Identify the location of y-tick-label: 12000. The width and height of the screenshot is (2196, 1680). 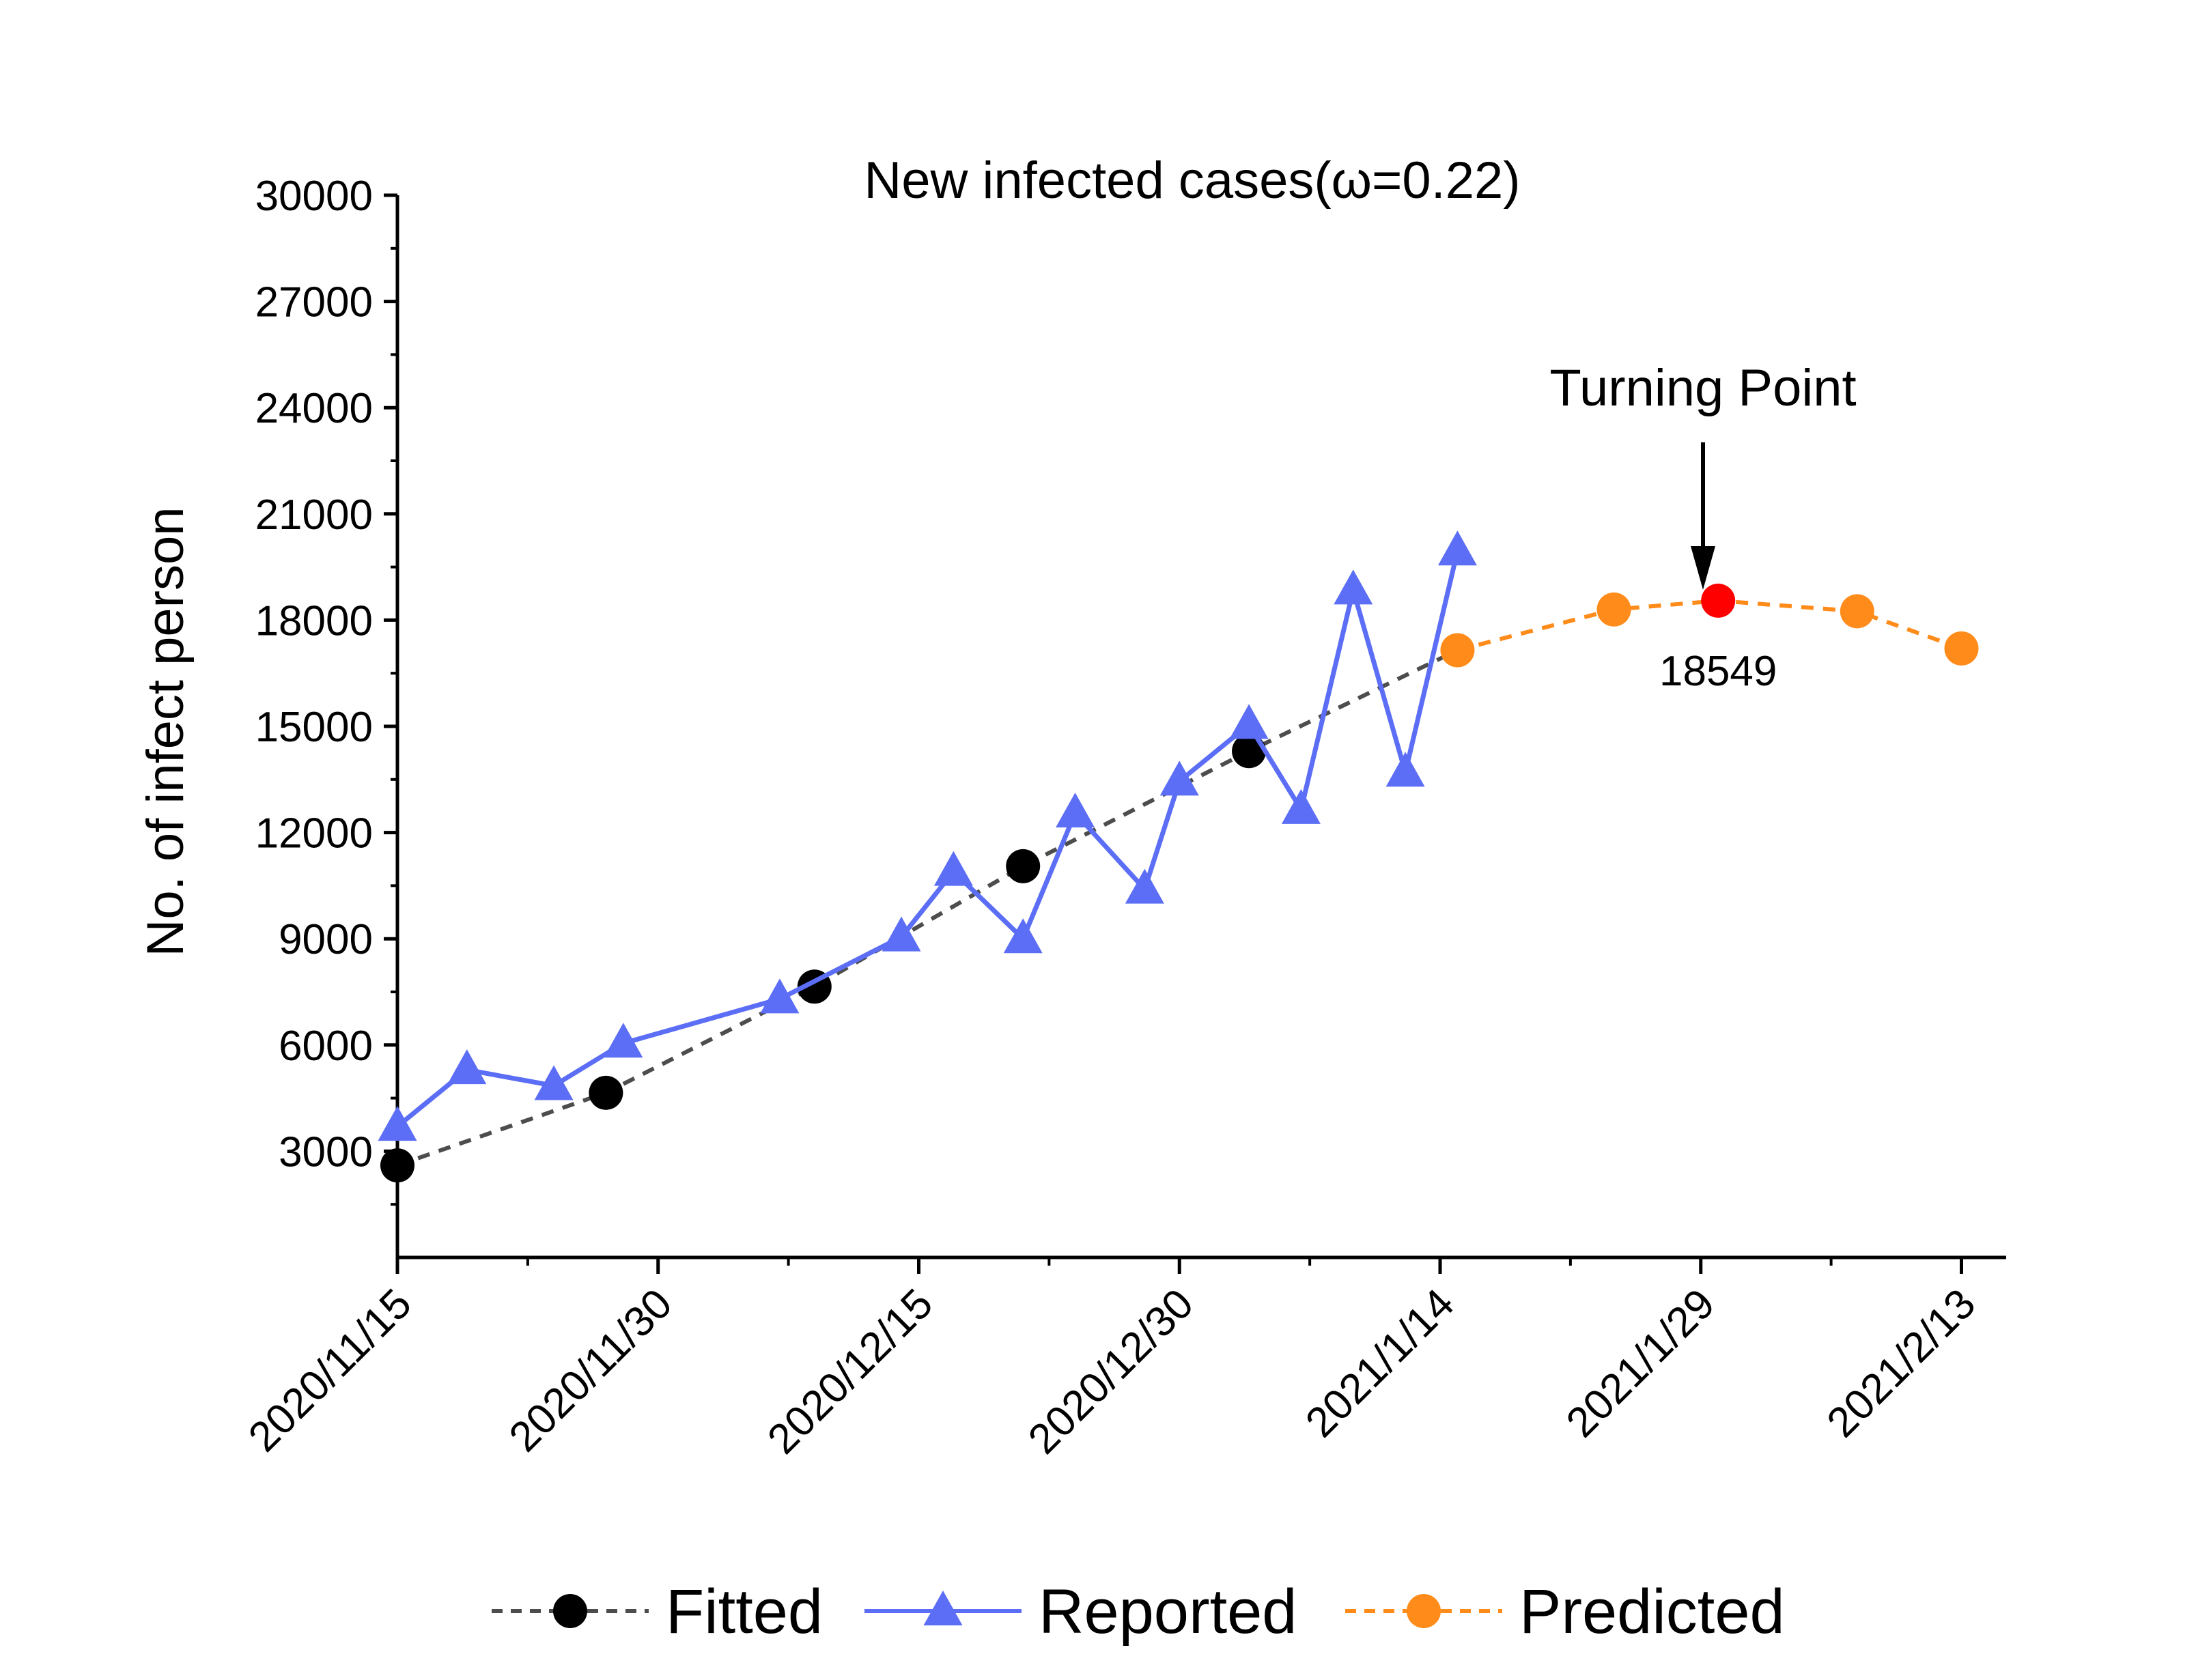
(314, 833).